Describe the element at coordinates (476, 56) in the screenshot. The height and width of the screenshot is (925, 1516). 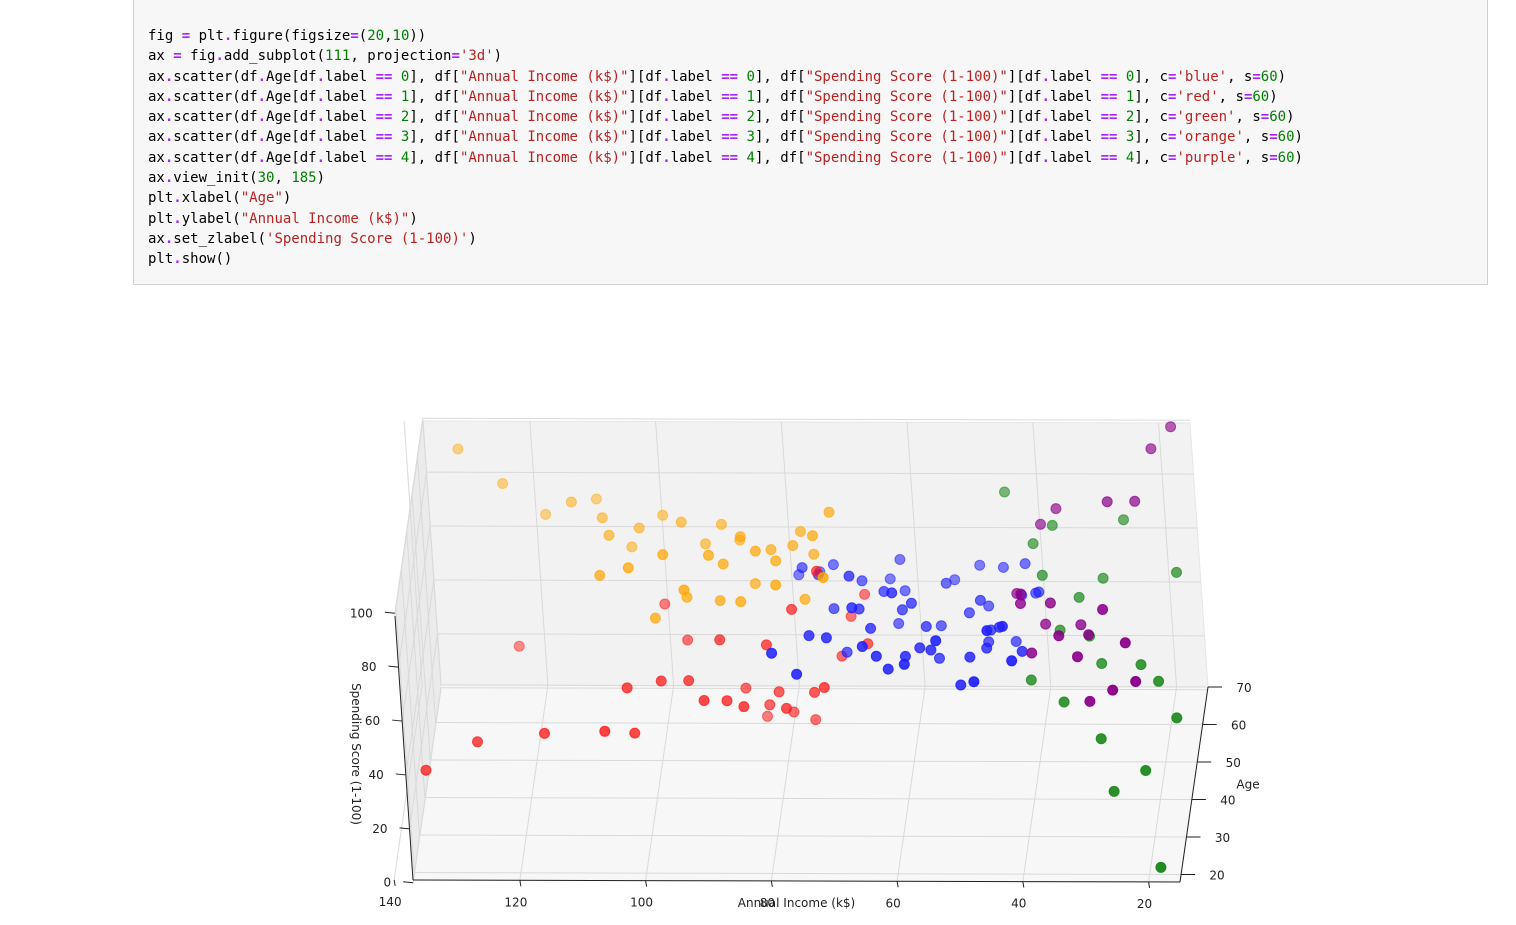
I see `code-token: '3d'` at that location.